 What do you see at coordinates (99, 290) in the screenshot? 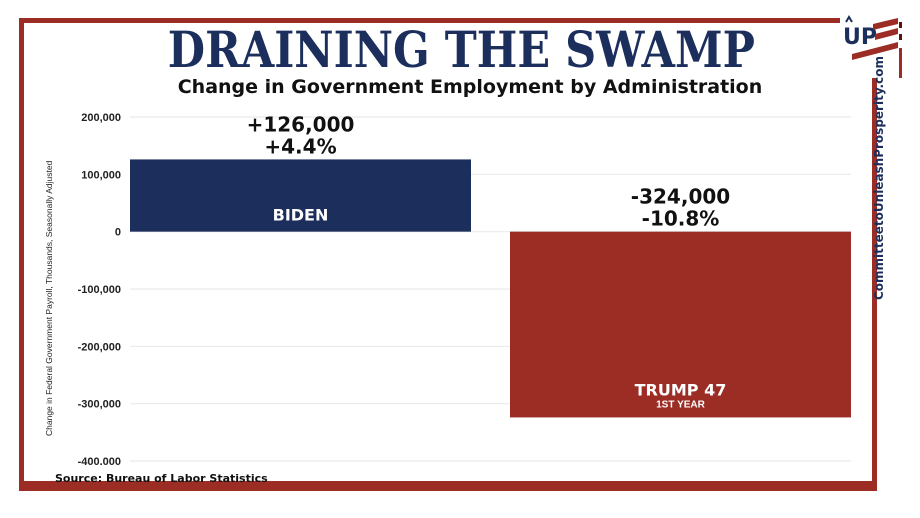
I see `y-tick-label: -100,000` at bounding box center [99, 290].